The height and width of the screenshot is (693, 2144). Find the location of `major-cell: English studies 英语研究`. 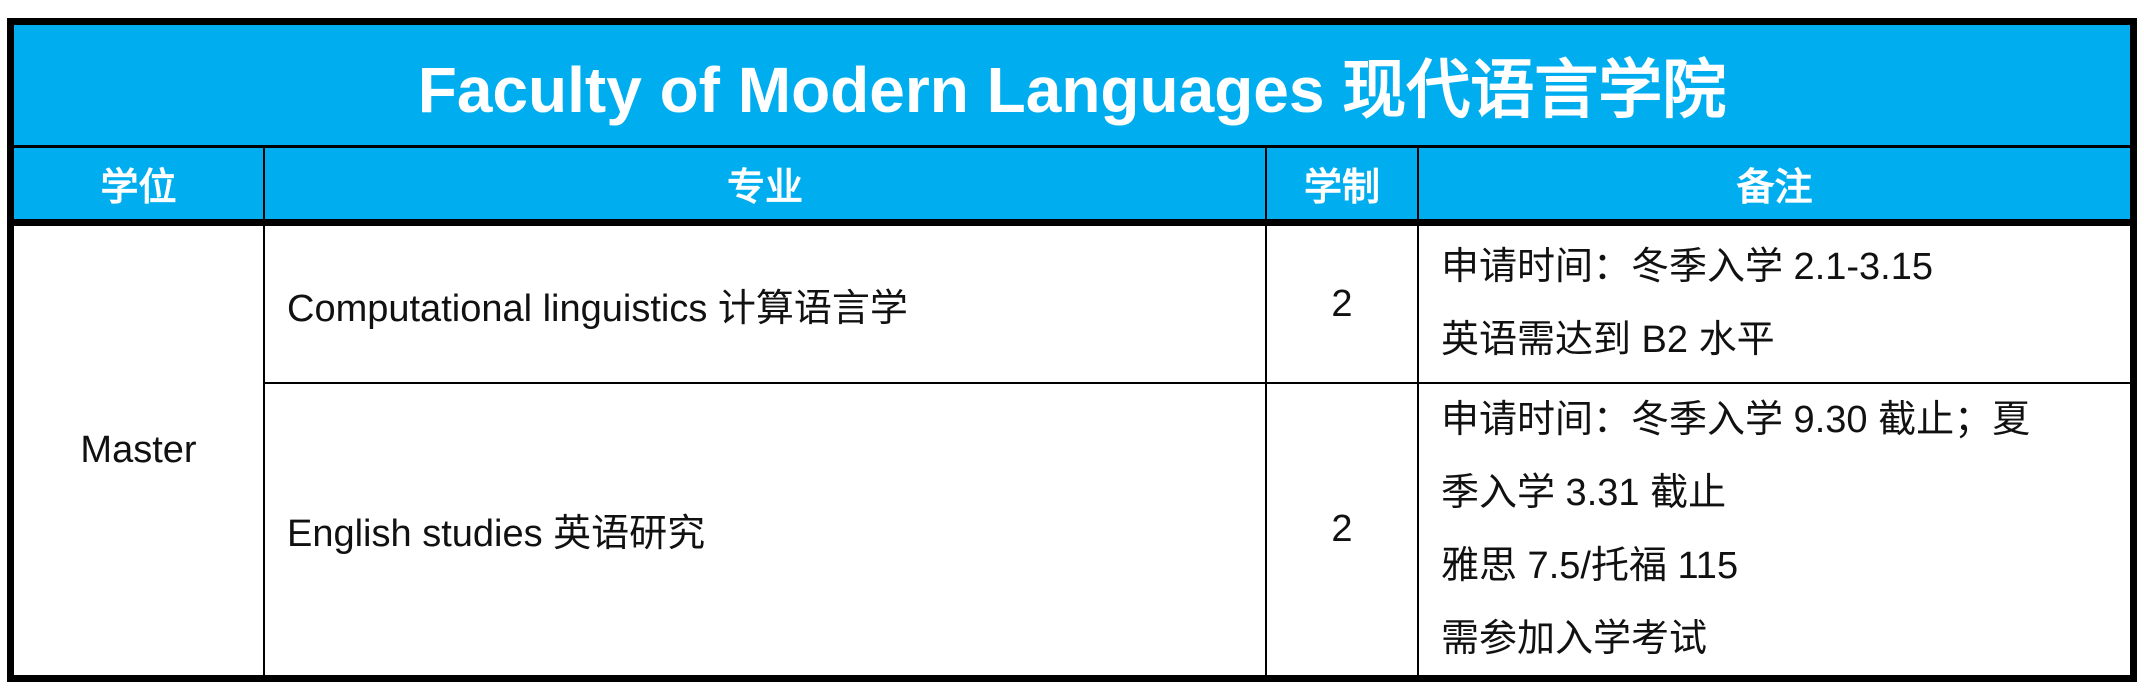

major-cell: English studies 英语研究 is located at coordinates (496, 534).